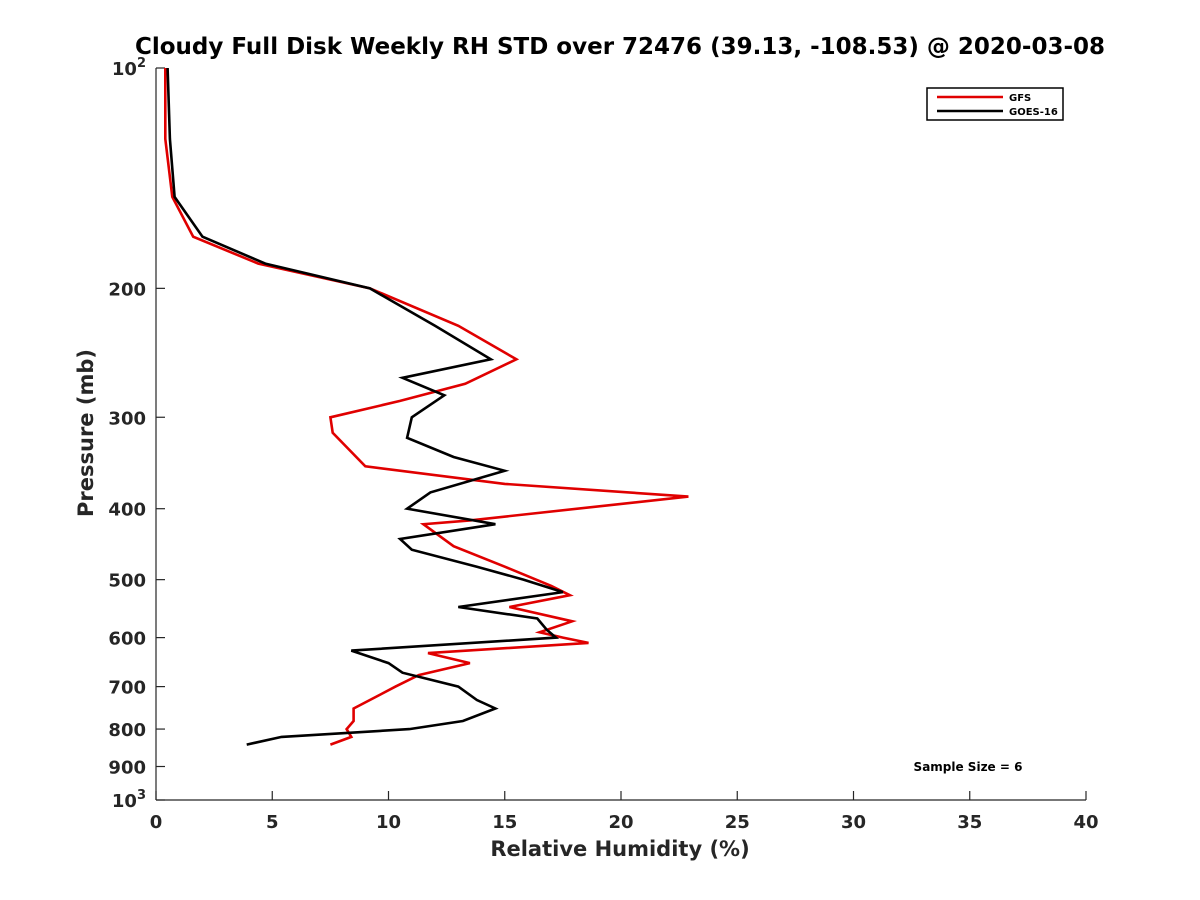 The width and height of the screenshot is (1200, 900). What do you see at coordinates (156, 822) in the screenshot?
I see `x-tick-label: 0` at bounding box center [156, 822].